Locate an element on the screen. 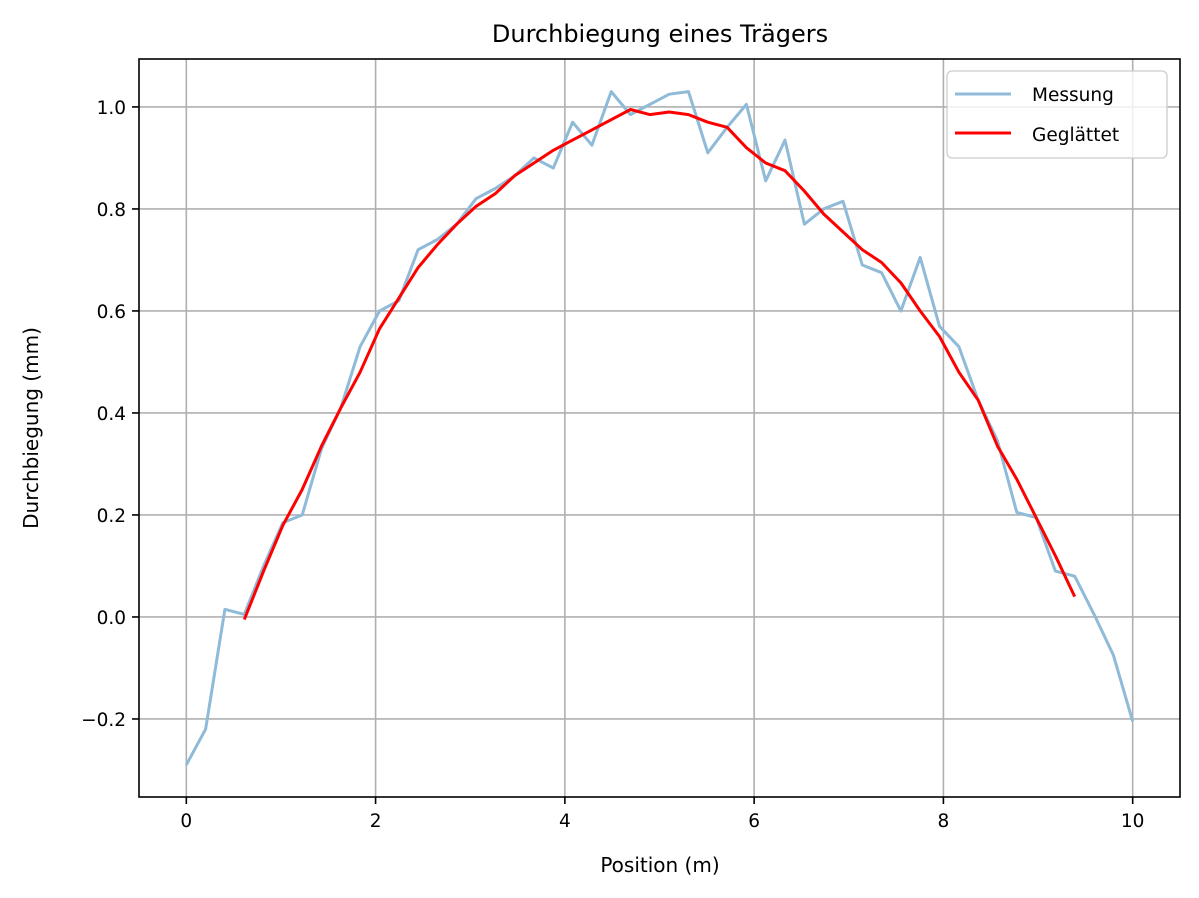 The width and height of the screenshot is (1199, 898). x-tick-label: 4 is located at coordinates (565, 821).